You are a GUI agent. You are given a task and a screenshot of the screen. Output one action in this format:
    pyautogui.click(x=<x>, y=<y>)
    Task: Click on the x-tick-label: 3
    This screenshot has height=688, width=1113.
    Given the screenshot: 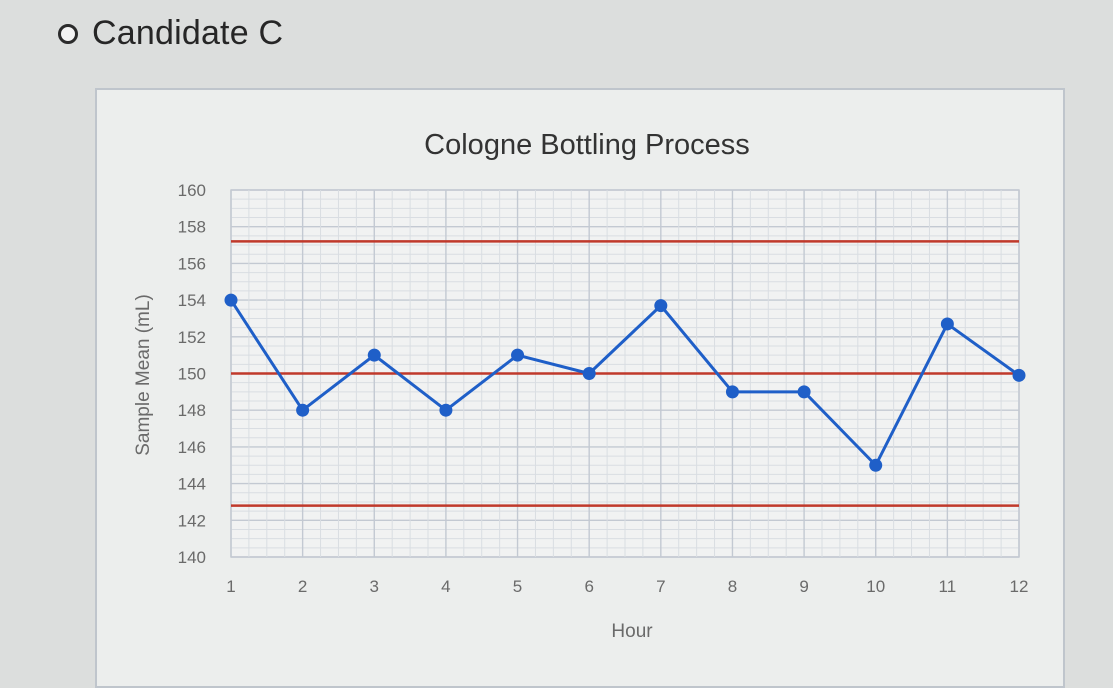 What is the action you would take?
    pyautogui.click(x=374, y=586)
    